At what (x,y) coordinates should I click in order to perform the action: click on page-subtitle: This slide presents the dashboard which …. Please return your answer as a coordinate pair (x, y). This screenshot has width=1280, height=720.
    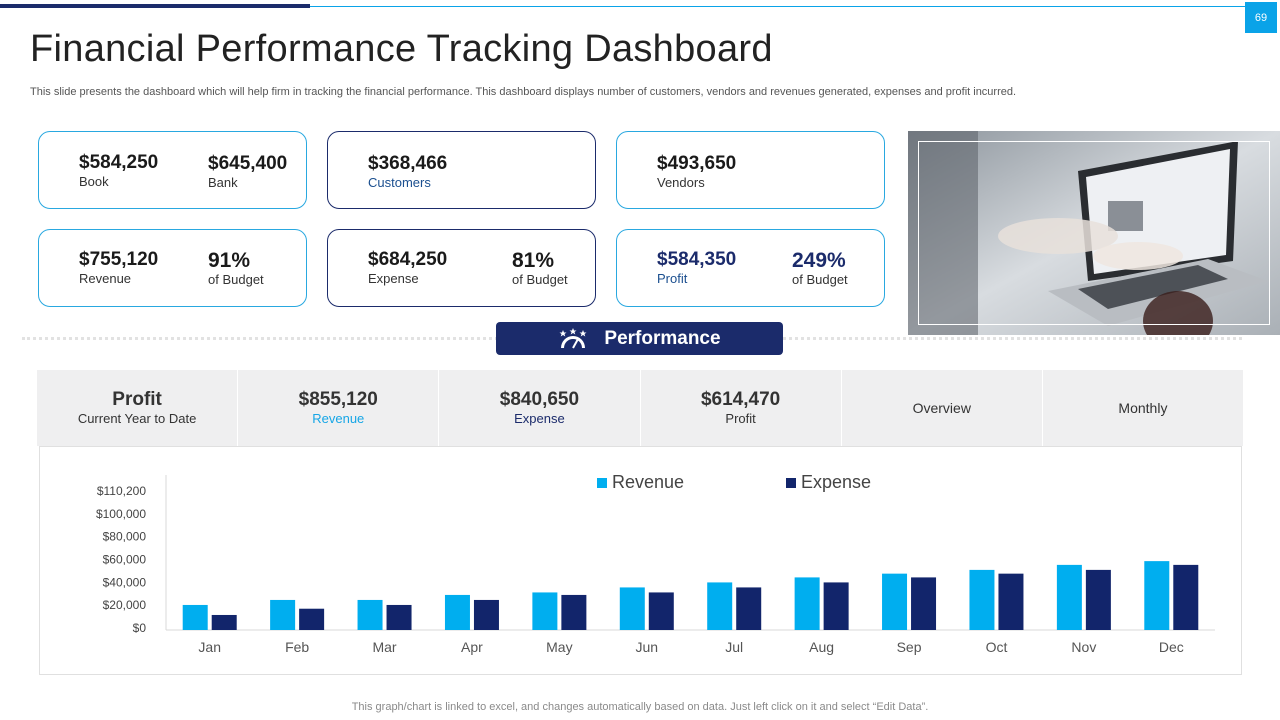
    Looking at the image, I should click on (523, 92).